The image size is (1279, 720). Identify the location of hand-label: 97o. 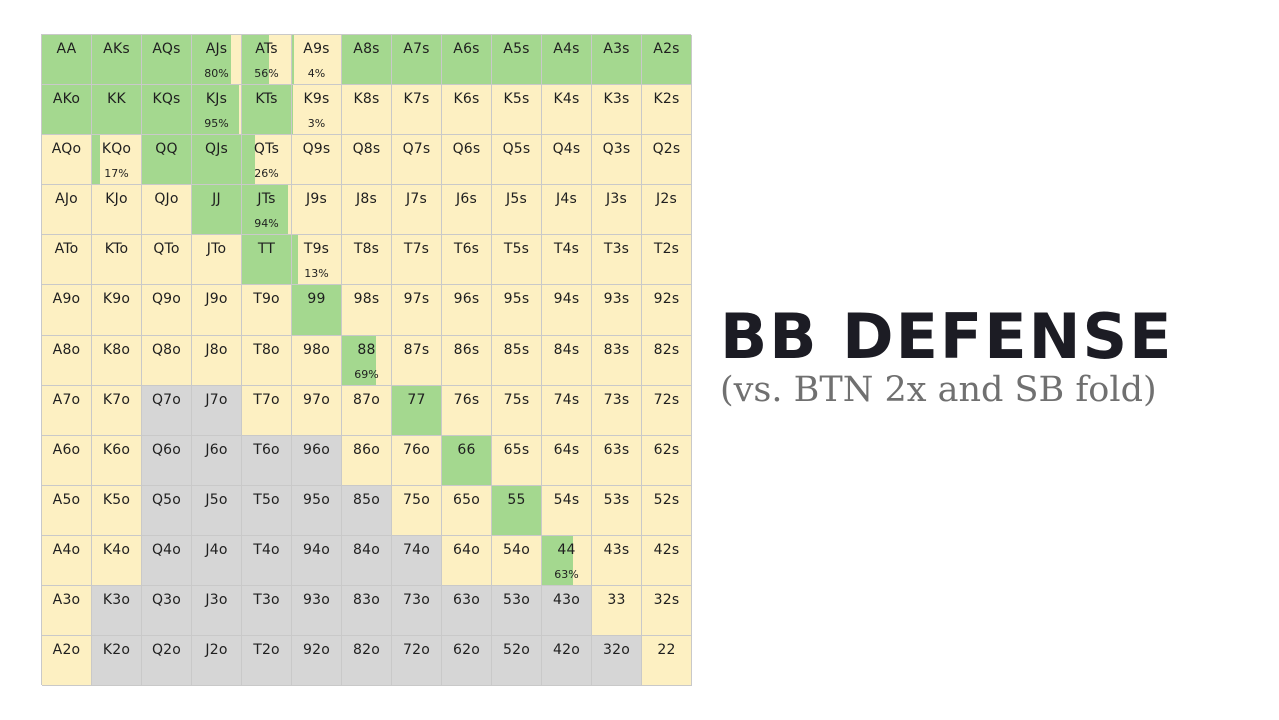
(316, 399).